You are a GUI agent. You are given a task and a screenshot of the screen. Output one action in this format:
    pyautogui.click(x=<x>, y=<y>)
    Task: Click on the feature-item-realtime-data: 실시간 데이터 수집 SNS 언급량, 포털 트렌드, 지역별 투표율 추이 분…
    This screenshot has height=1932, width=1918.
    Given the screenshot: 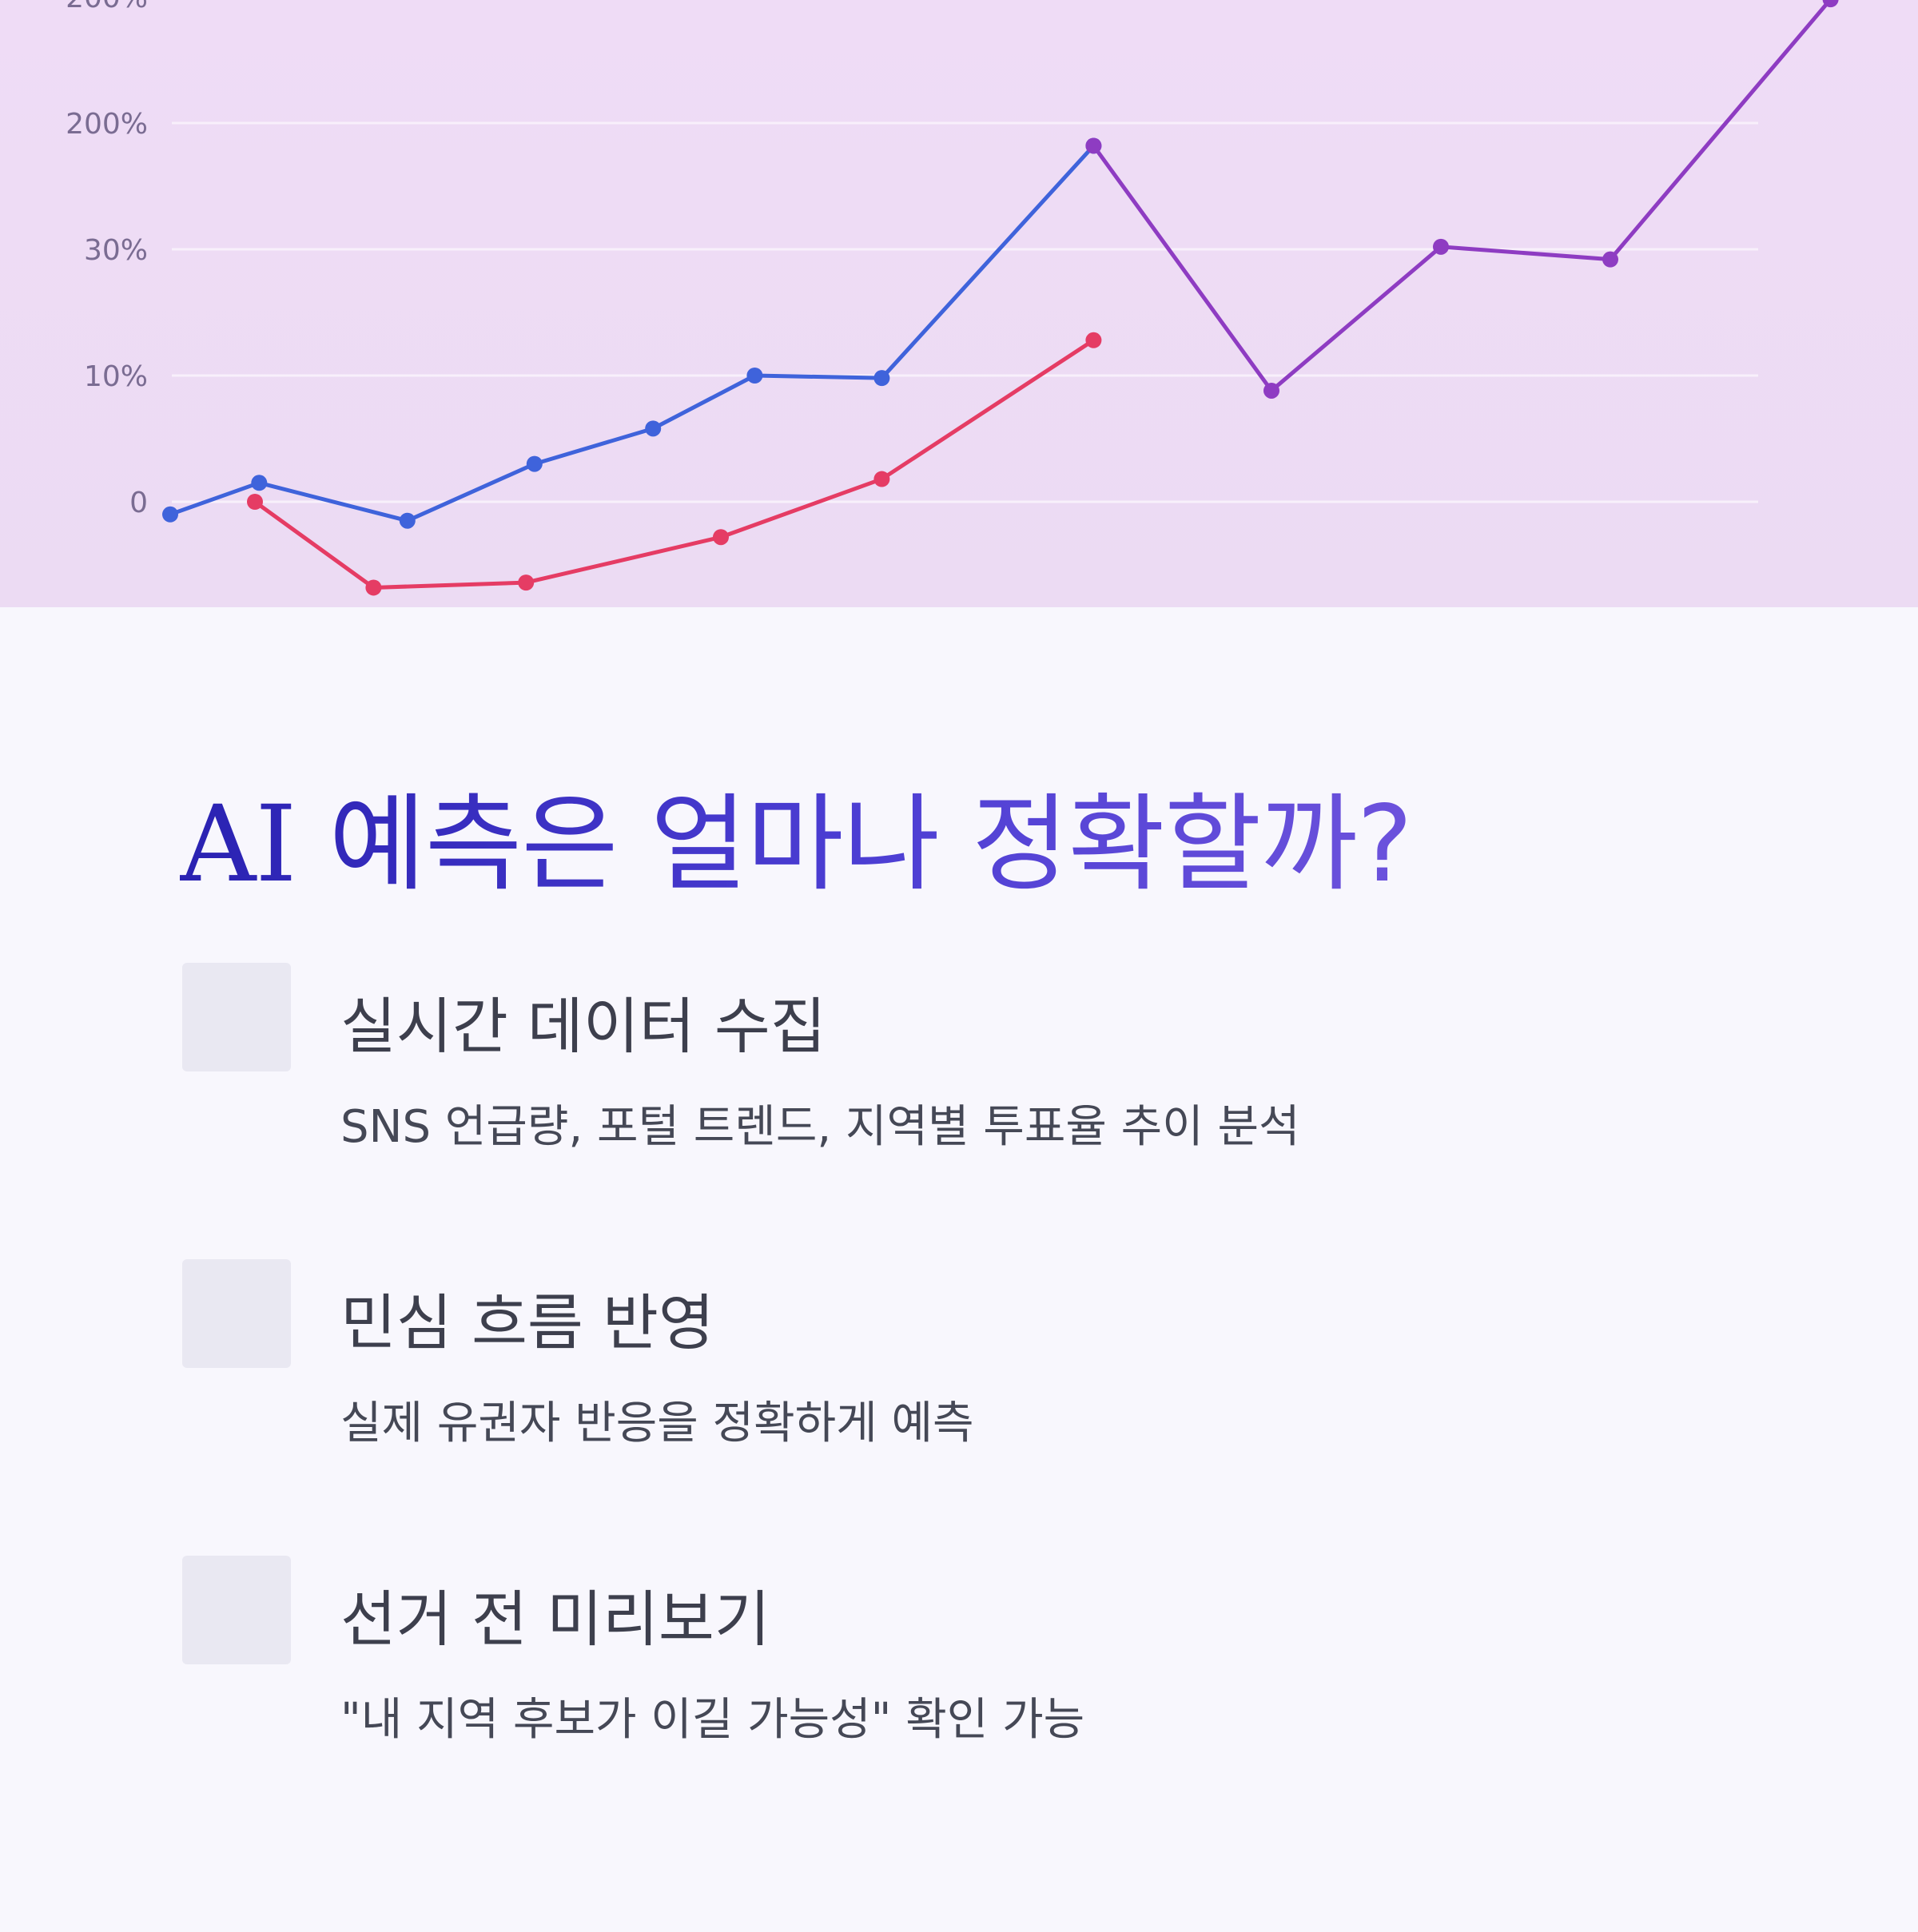 What is the action you would take?
    pyautogui.click(x=942, y=1059)
    